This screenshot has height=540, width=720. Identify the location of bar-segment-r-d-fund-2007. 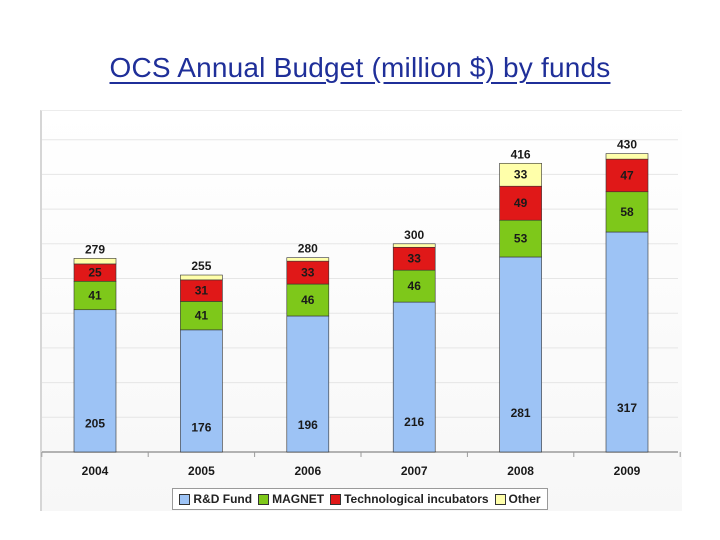
(414, 377).